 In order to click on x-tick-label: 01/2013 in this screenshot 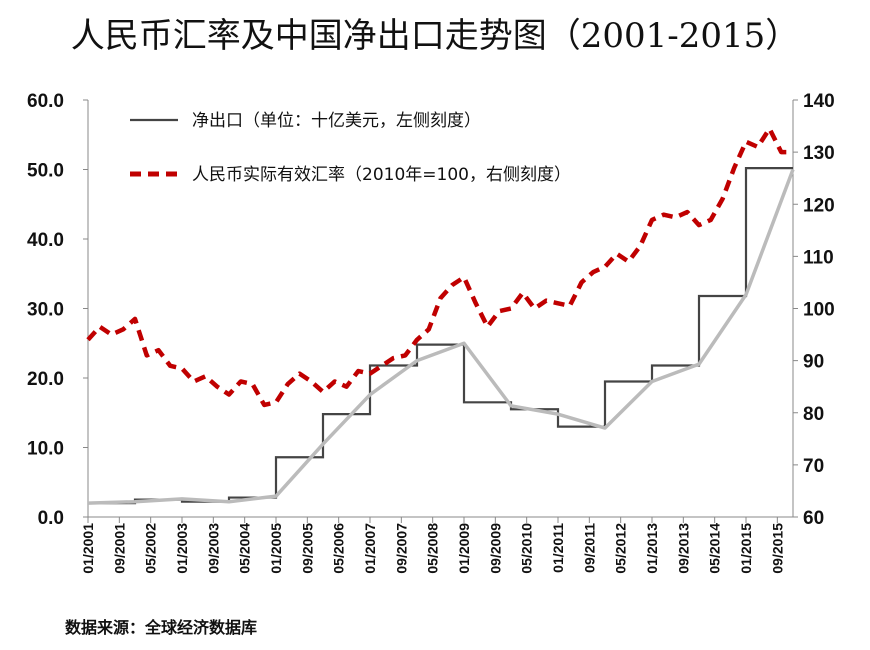, I will do `click(652, 548)`.